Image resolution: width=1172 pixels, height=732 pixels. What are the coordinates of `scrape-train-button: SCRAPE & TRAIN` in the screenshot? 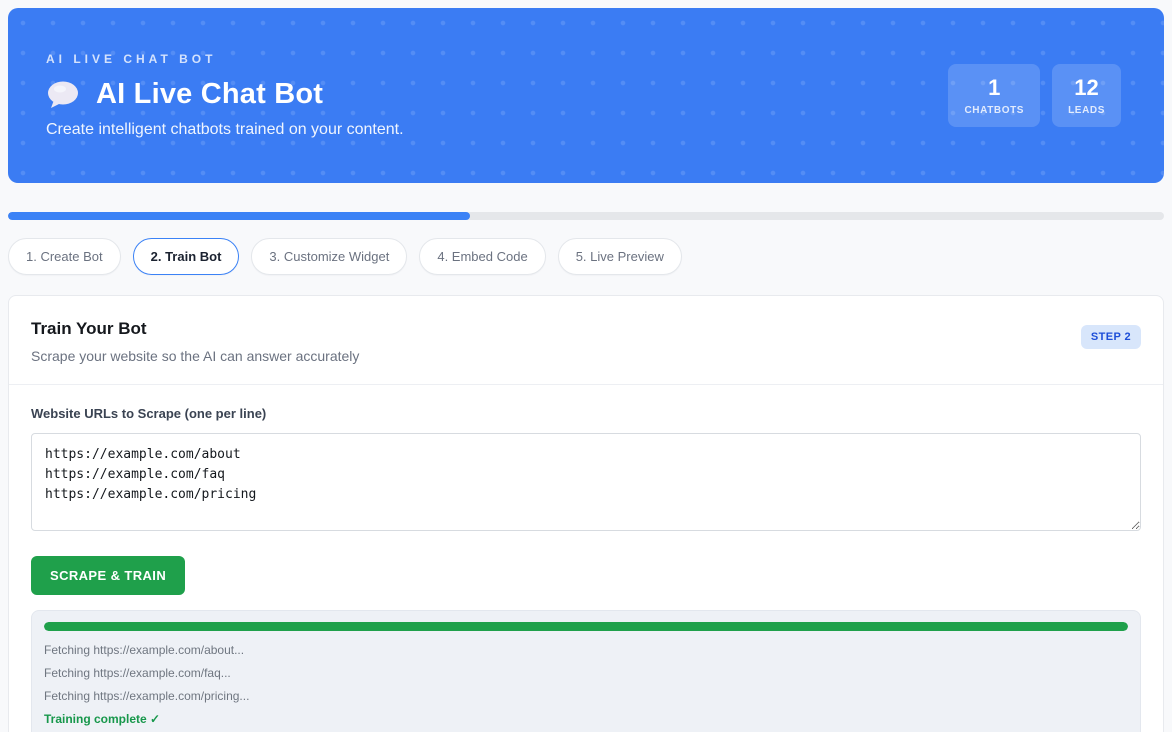 It's located at (108, 575).